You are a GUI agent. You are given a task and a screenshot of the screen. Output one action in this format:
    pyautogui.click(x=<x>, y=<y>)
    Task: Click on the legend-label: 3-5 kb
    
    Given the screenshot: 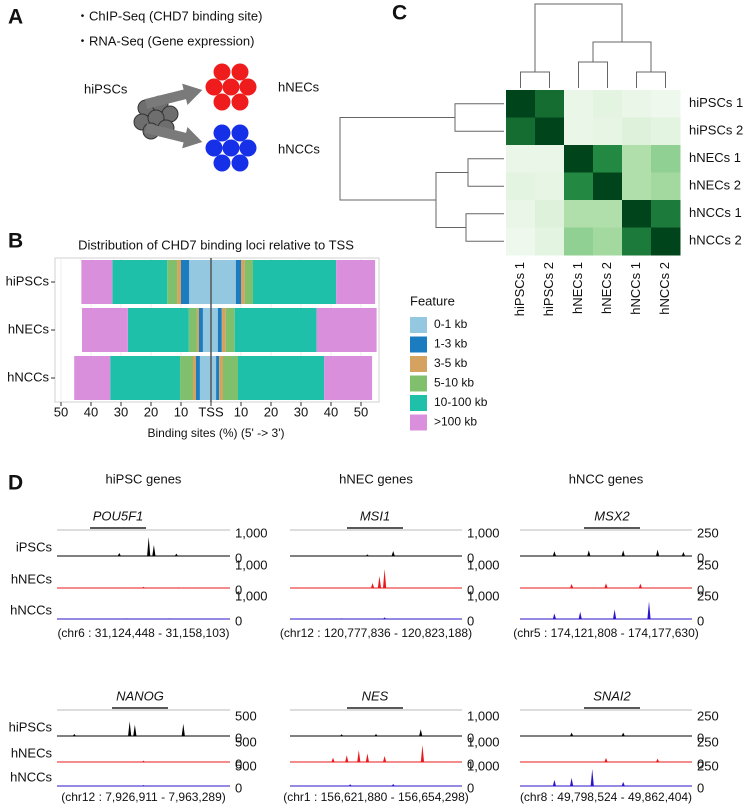 What is the action you would take?
    pyautogui.click(x=451, y=363)
    